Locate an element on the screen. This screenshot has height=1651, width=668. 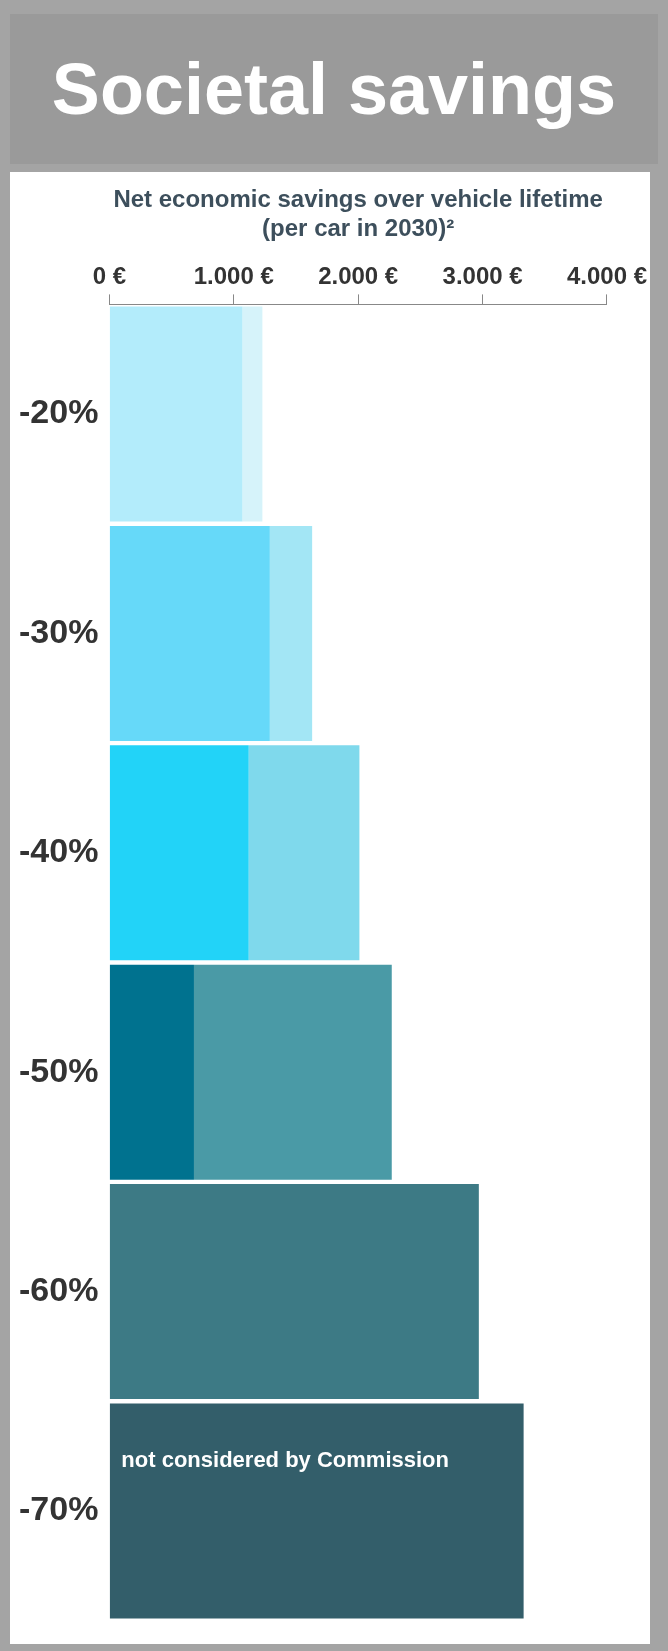
x-tick-label: 2.000 € is located at coordinates (358, 275).